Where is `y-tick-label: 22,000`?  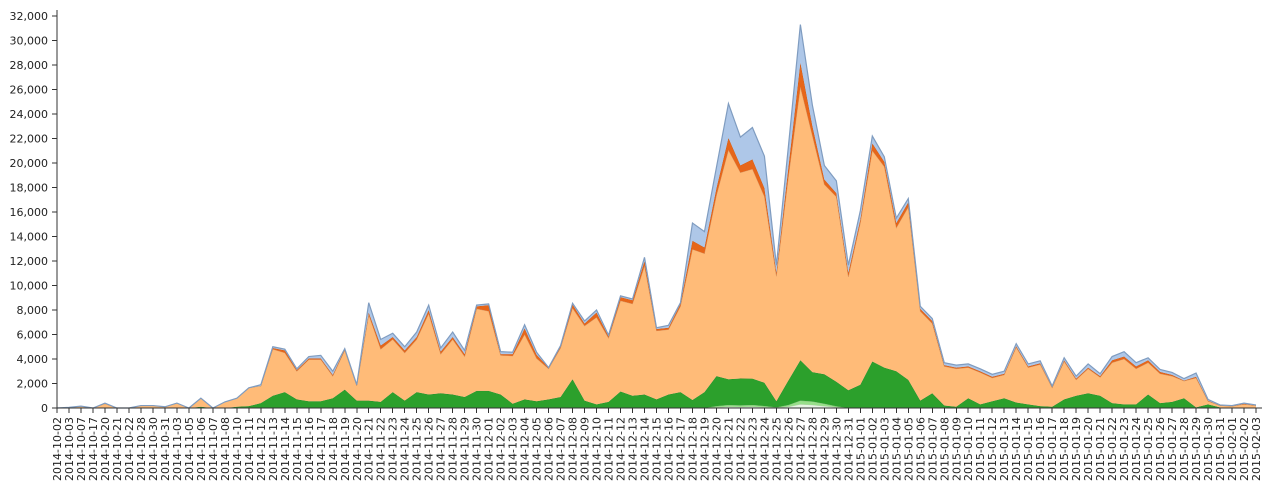
y-tick-label: 22,000 is located at coordinates (29, 139).